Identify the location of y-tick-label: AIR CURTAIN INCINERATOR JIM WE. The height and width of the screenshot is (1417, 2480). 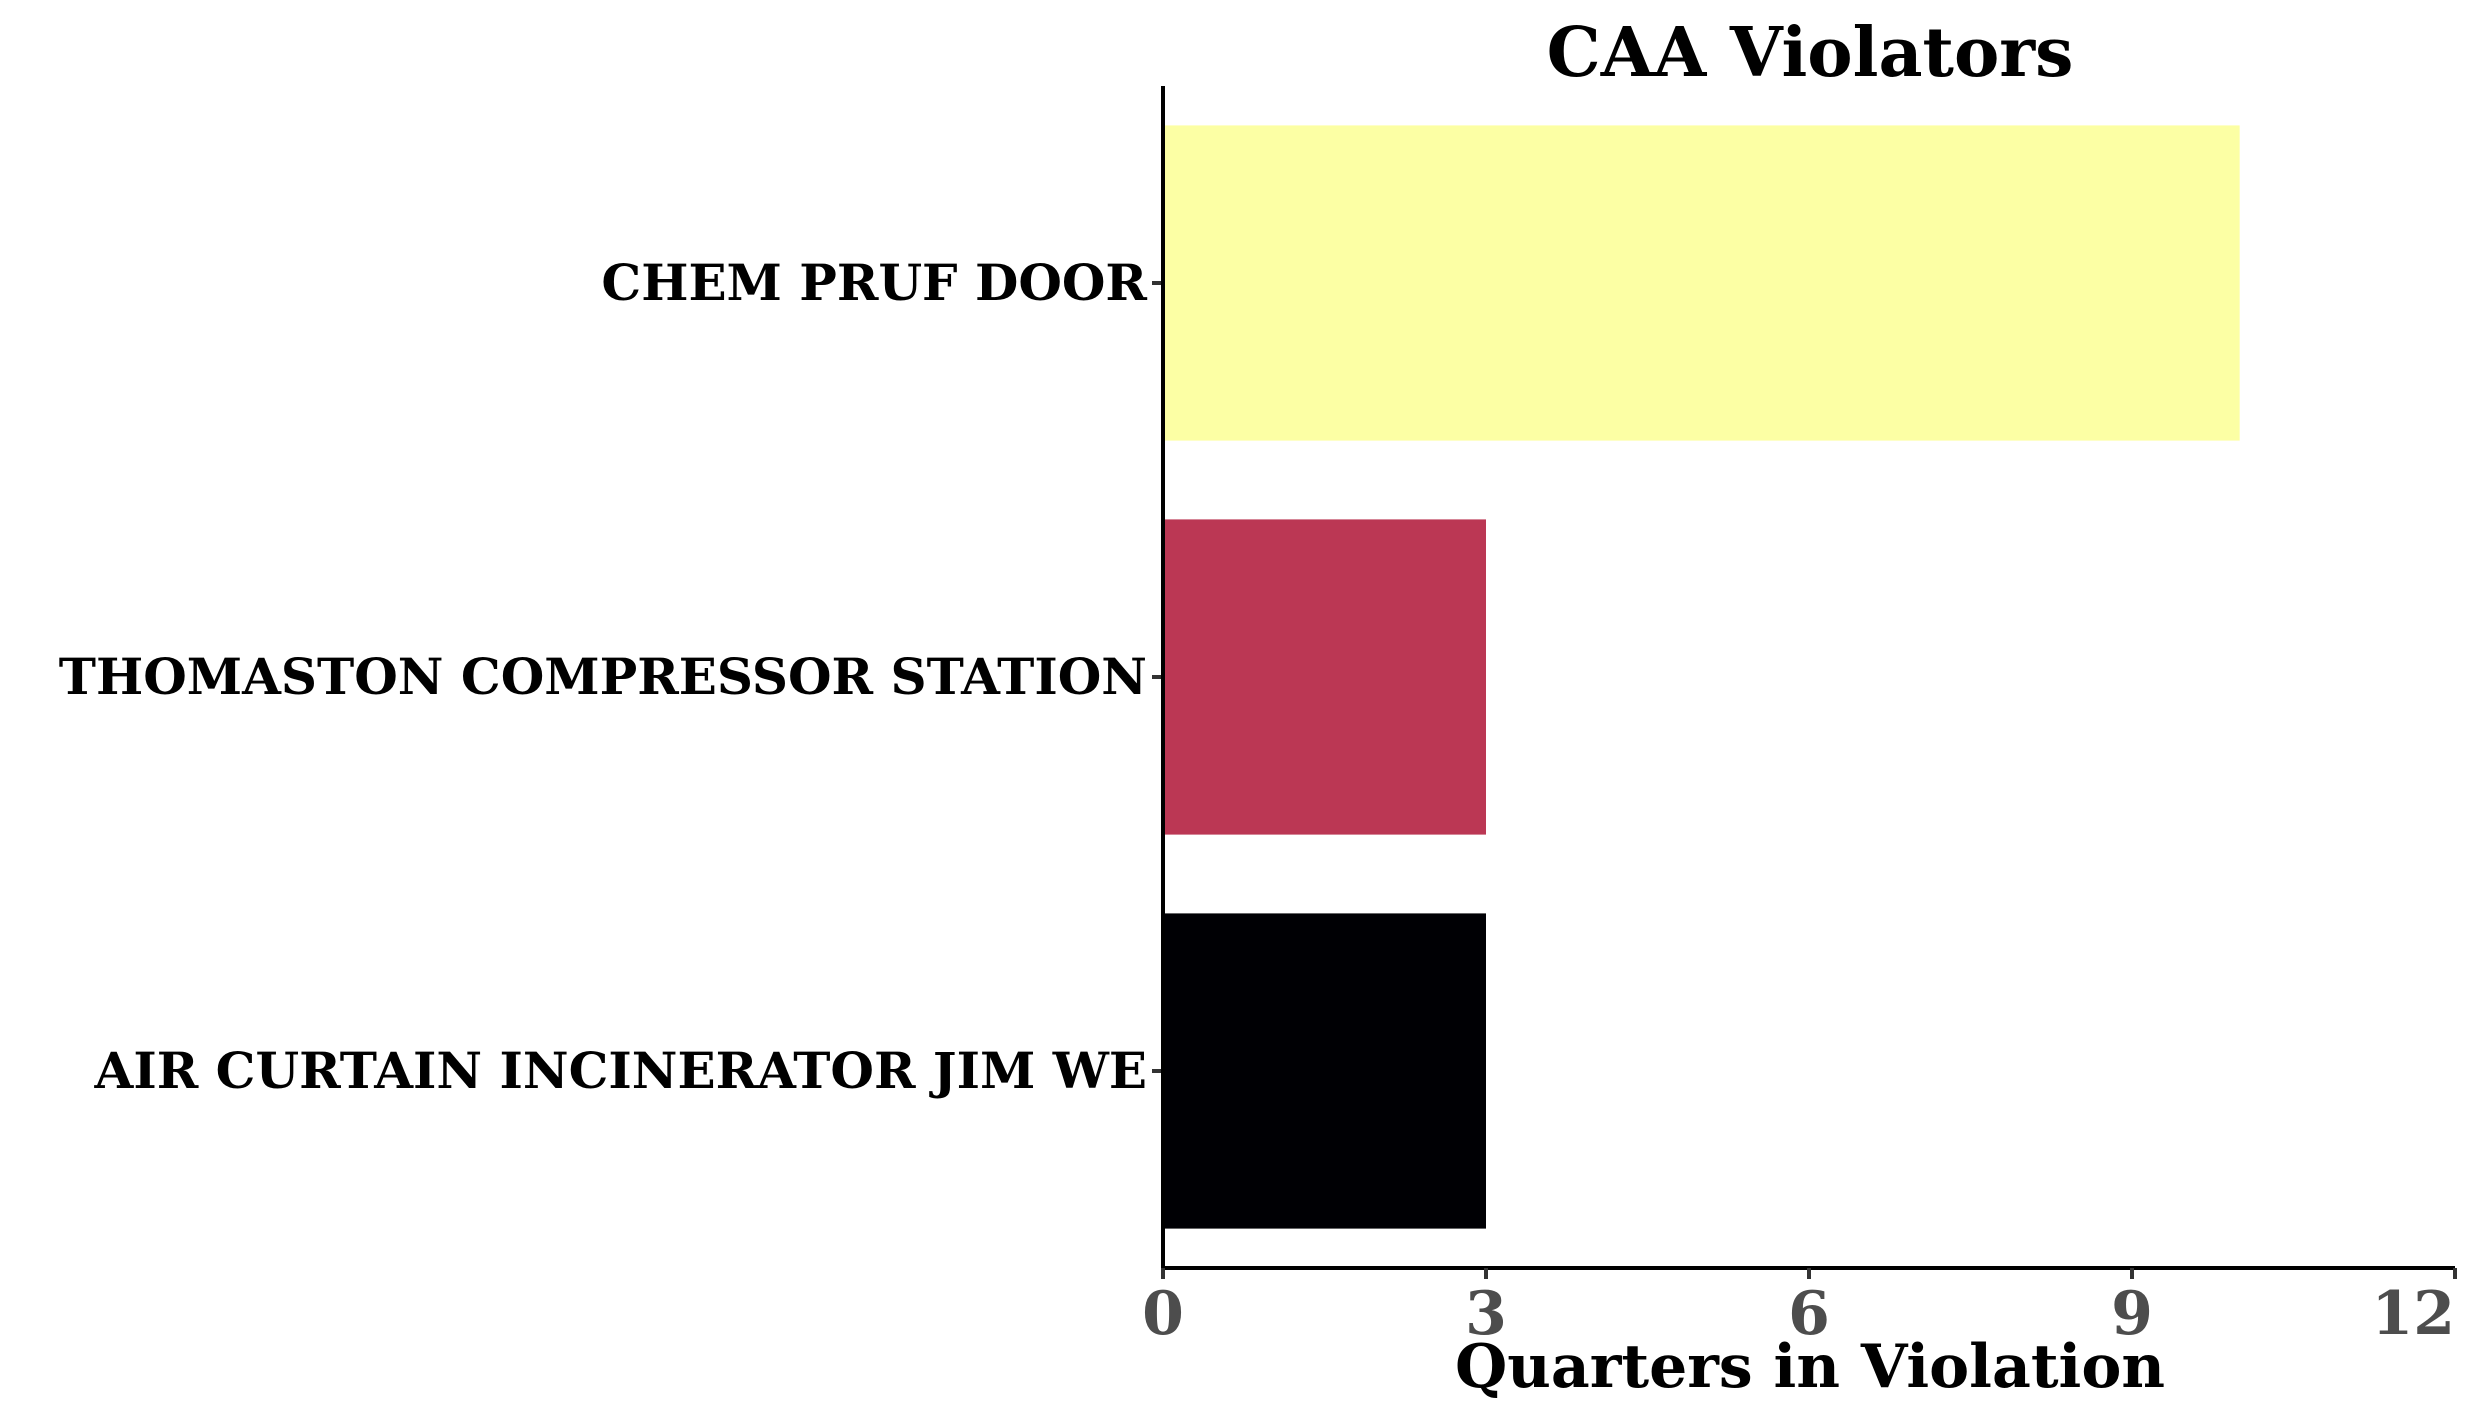
(620, 1070).